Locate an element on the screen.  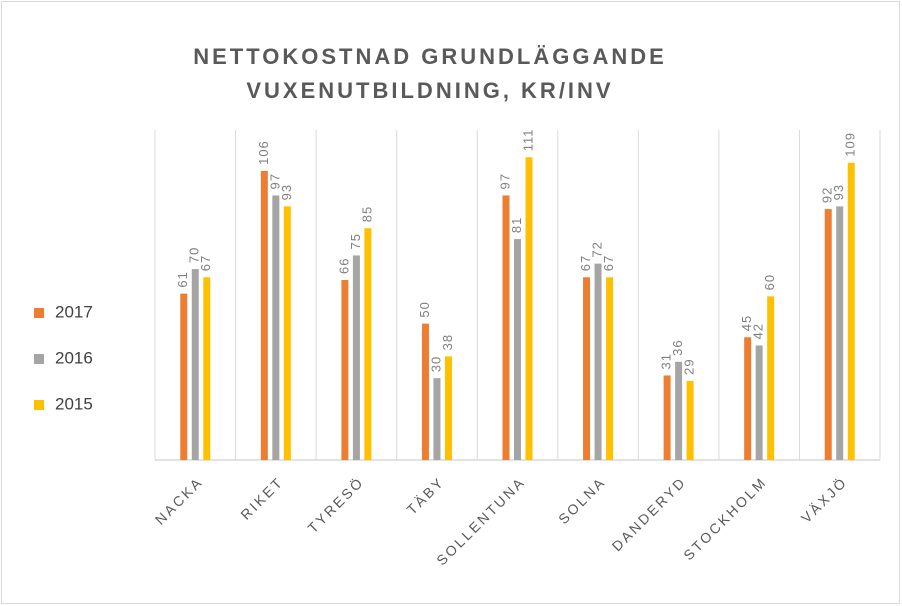
data-label: 31 is located at coordinates (666, 361).